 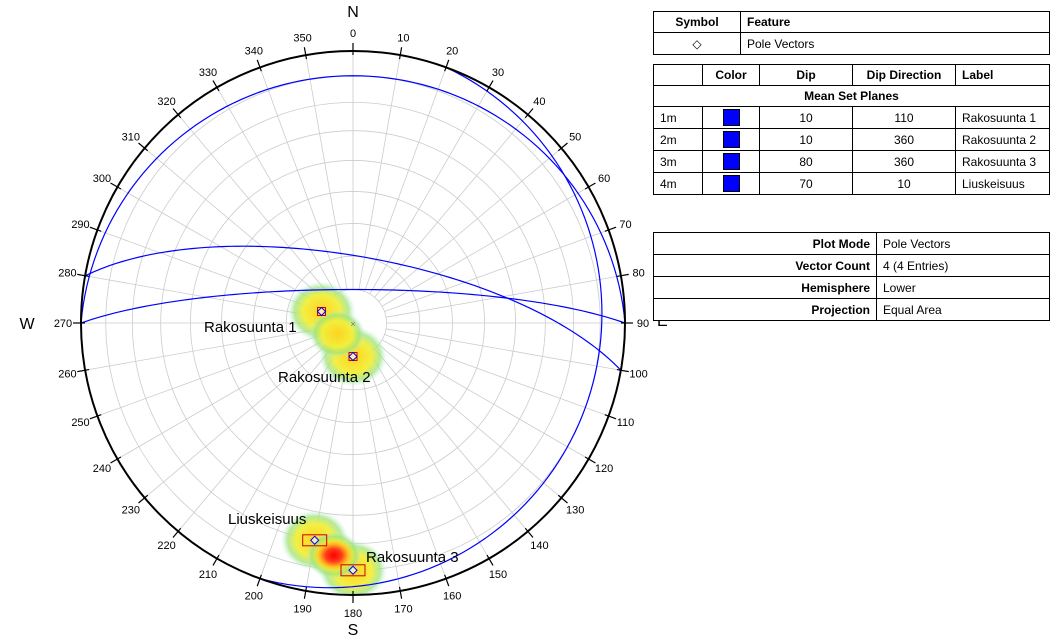 I want to click on azimuth-label: 150, so click(x=498, y=575).